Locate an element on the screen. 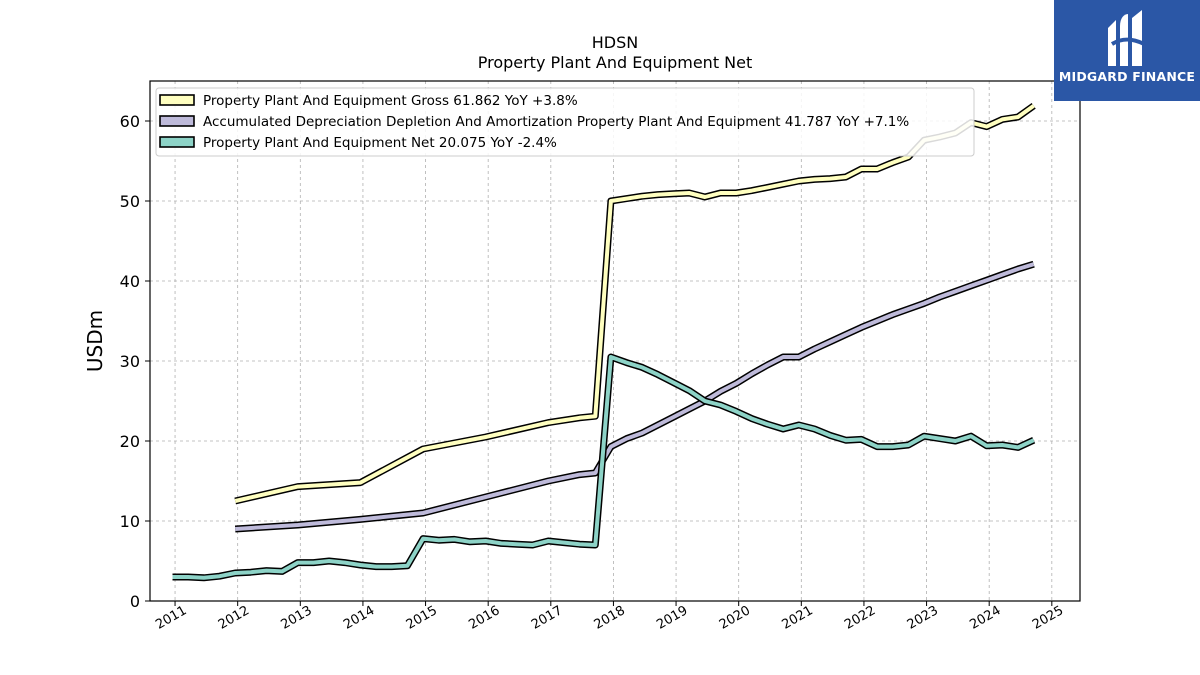 This screenshot has height=675, width=1200. y-tick-label: 0 is located at coordinates (135, 601).